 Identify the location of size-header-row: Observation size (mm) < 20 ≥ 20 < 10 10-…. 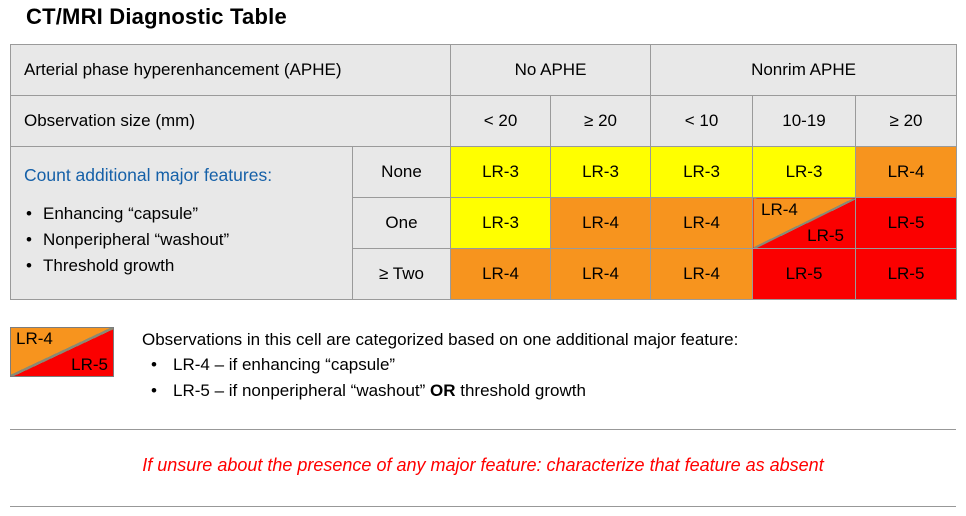
(484, 121).